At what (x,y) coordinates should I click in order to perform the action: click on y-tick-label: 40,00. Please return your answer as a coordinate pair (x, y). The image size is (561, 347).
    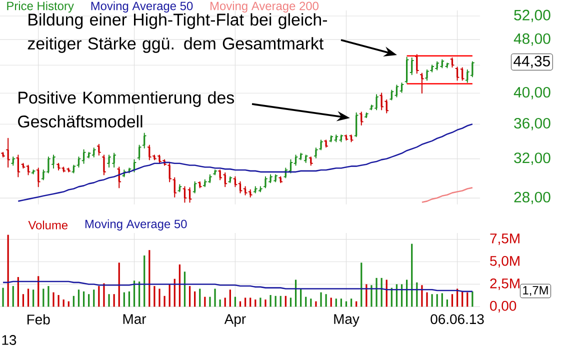
    Looking at the image, I should click on (532, 93).